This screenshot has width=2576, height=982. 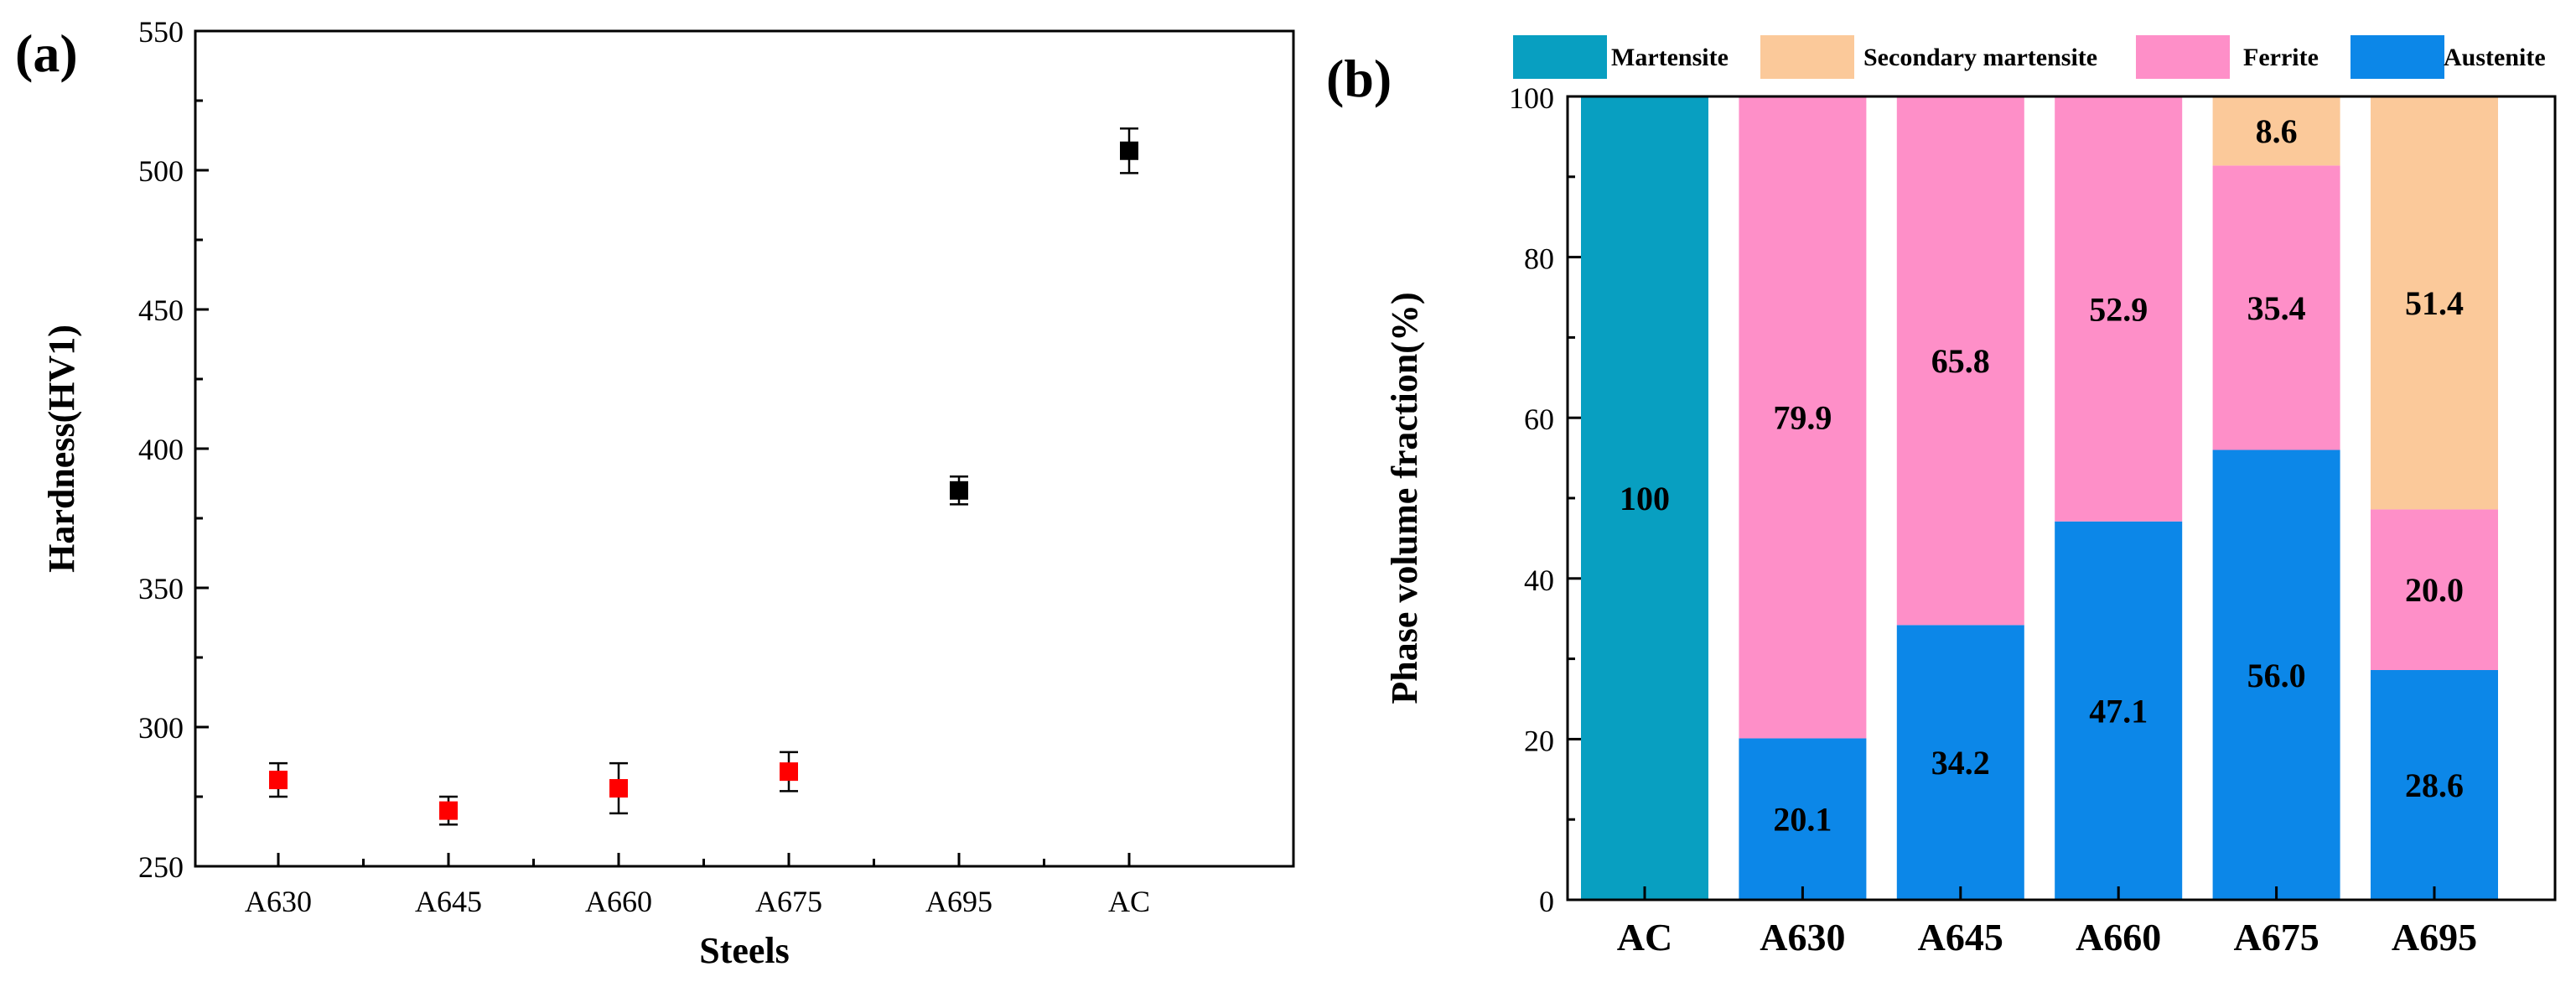 I want to click on legend-label-secondary-martensite: Secondary martensite, so click(x=1980, y=57).